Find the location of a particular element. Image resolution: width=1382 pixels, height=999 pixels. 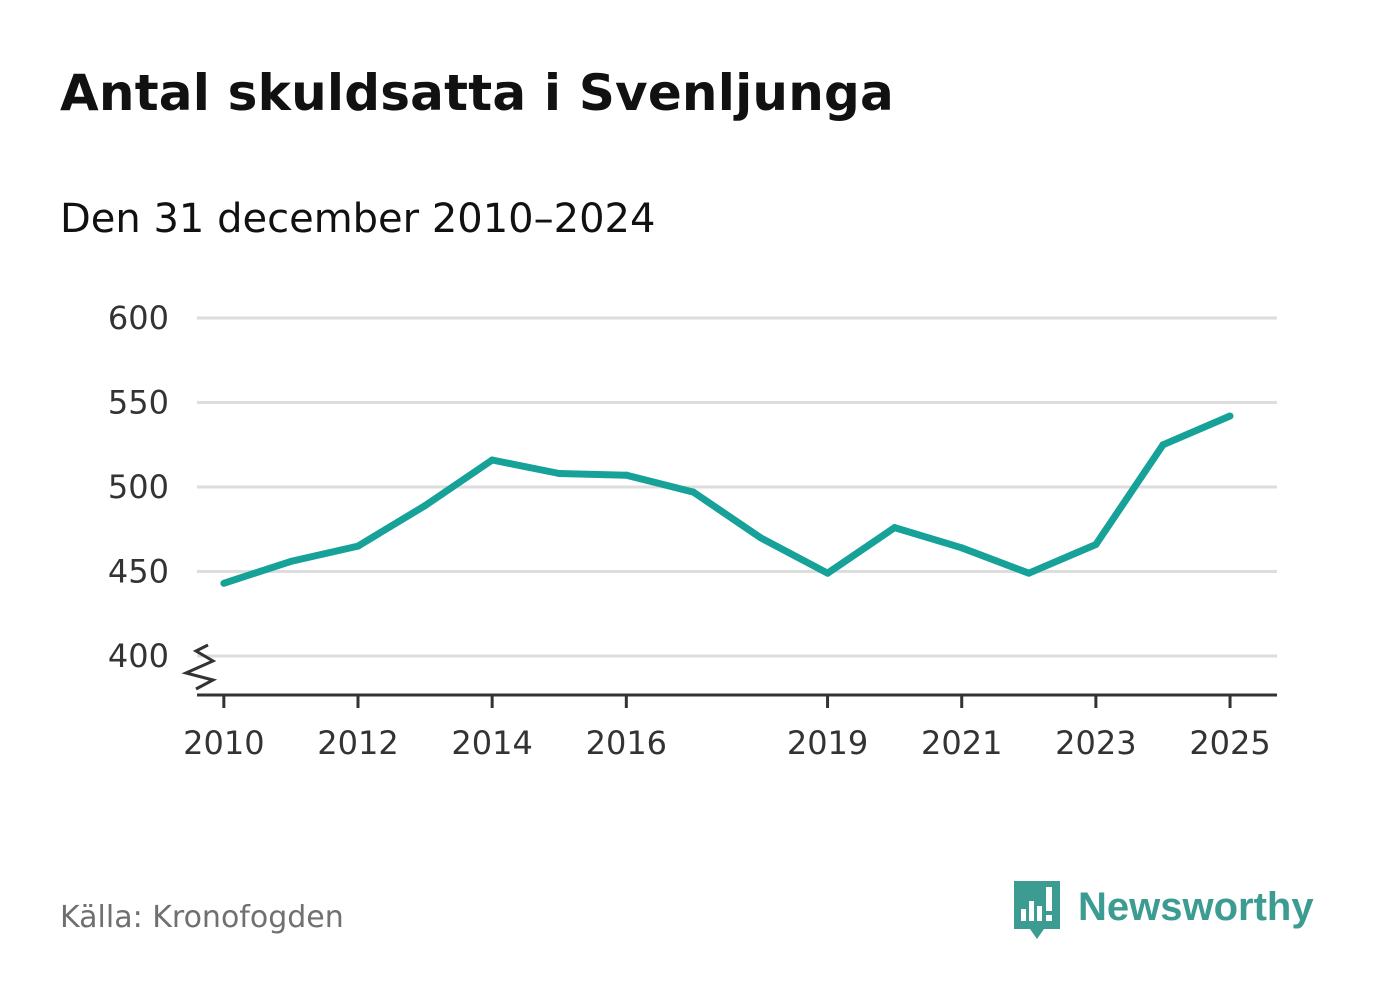

data-point-2021 is located at coordinates (962, 548).